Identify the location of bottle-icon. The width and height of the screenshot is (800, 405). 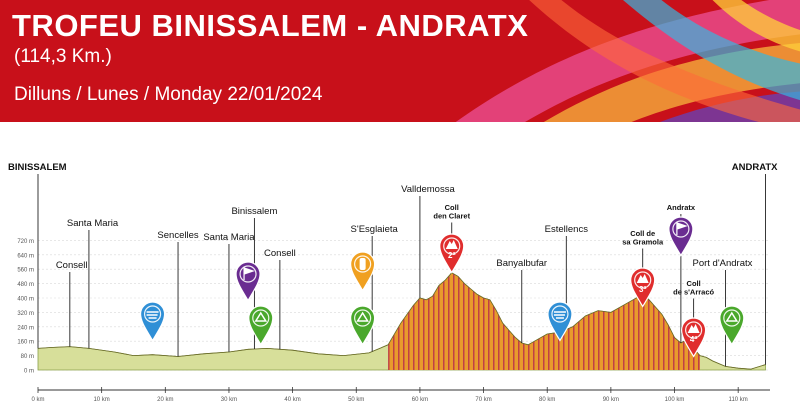
(362, 264).